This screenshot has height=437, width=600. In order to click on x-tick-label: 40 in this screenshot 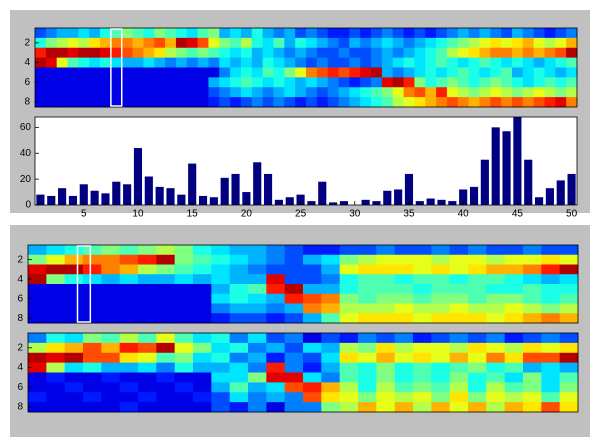, I will do `click(464, 214)`.